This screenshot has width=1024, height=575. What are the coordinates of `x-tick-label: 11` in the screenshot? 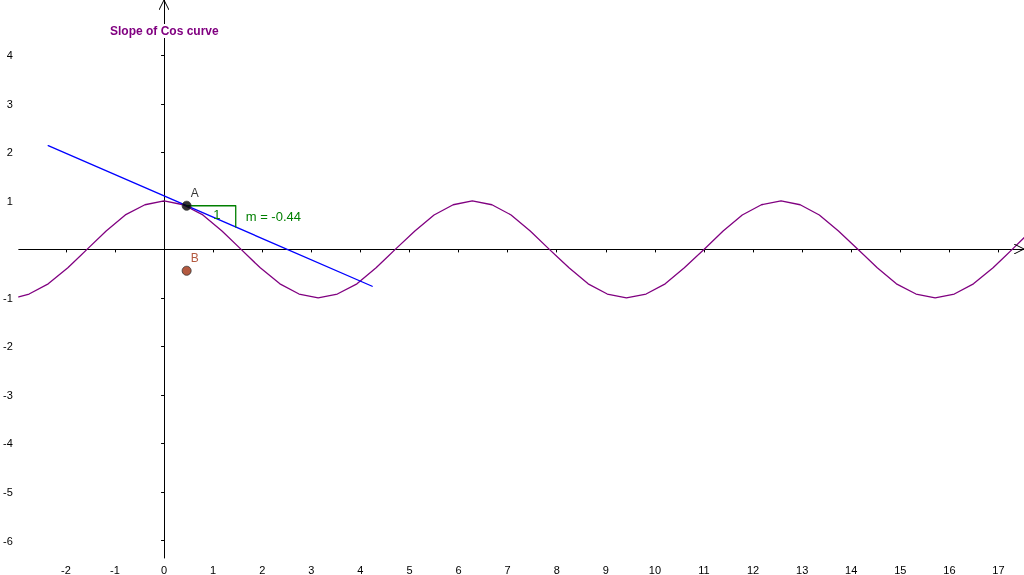 It's located at (704, 569).